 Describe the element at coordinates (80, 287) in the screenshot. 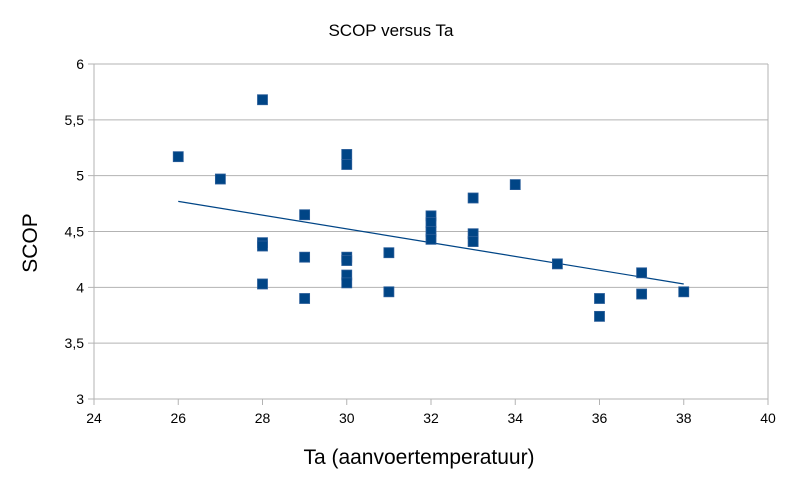

I see `y-tick-label: 4` at that location.